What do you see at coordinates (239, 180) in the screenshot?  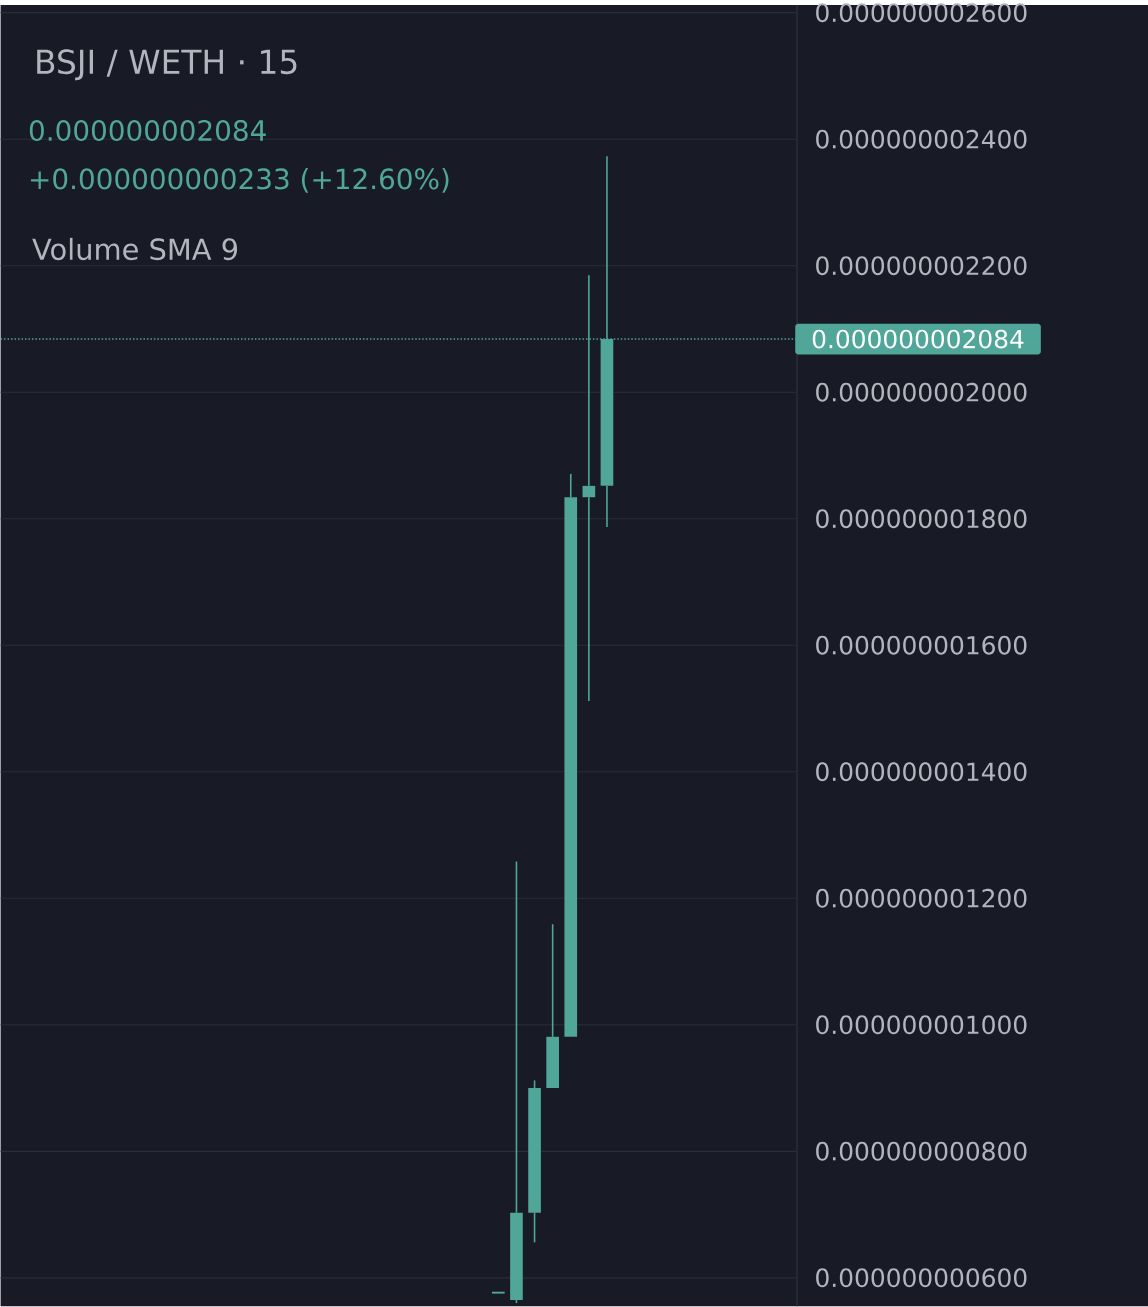 I see `annotation: +0.000000000233 (+12.60%)` at bounding box center [239, 180].